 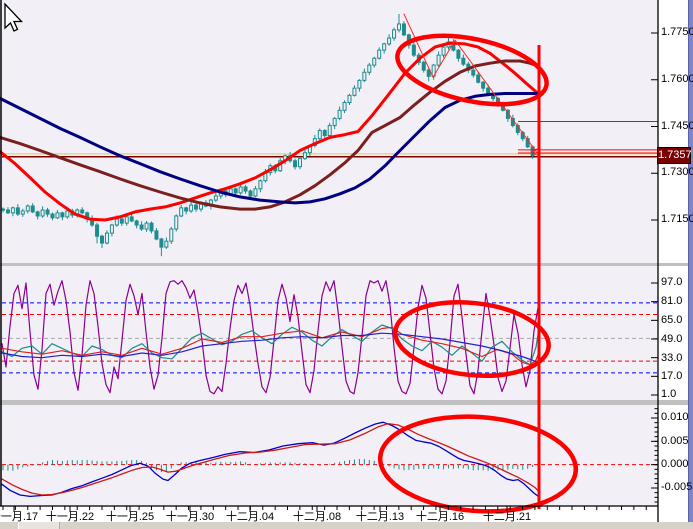 I want to click on macd-tick-label: 0.005, so click(x=675, y=441).